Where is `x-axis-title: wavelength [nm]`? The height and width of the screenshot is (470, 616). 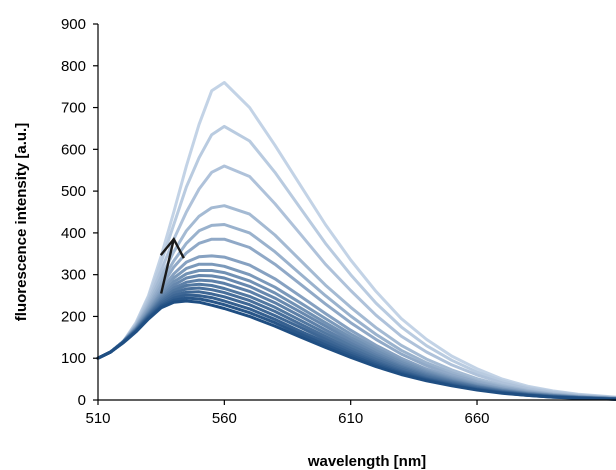
x-axis-title: wavelength [nm] is located at coordinates (366, 461).